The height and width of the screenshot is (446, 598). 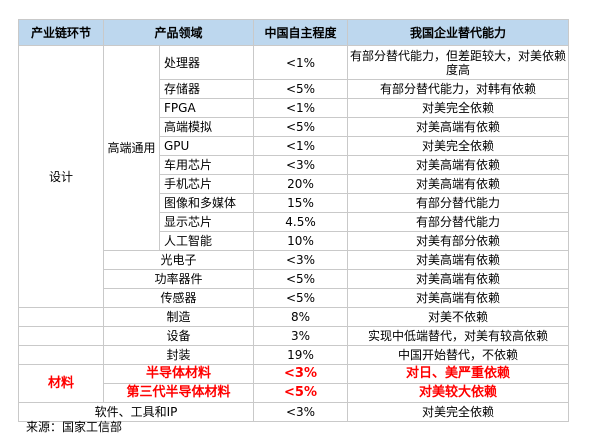 I want to click on product-cell: 人工智能, so click(x=206, y=241).